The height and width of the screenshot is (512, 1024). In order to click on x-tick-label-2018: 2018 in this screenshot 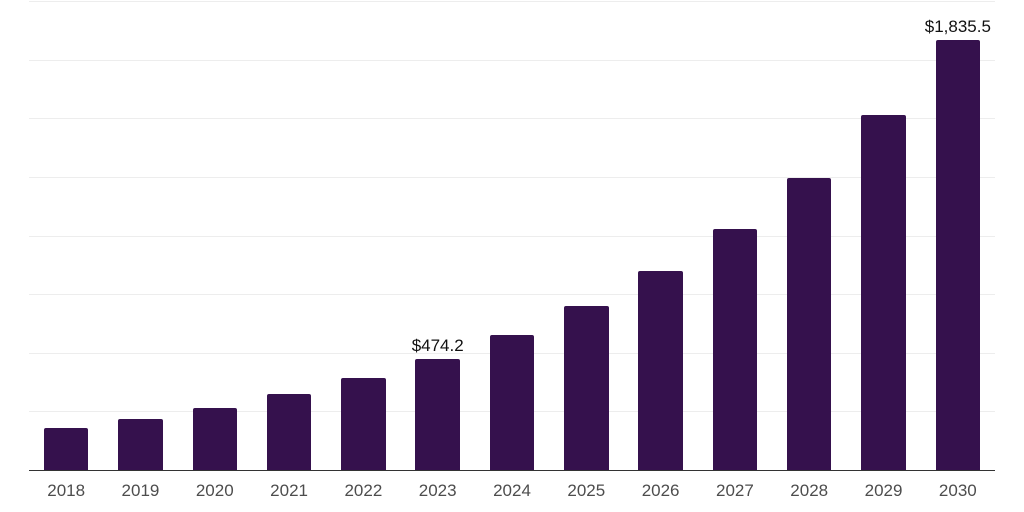, I will do `click(66, 490)`.